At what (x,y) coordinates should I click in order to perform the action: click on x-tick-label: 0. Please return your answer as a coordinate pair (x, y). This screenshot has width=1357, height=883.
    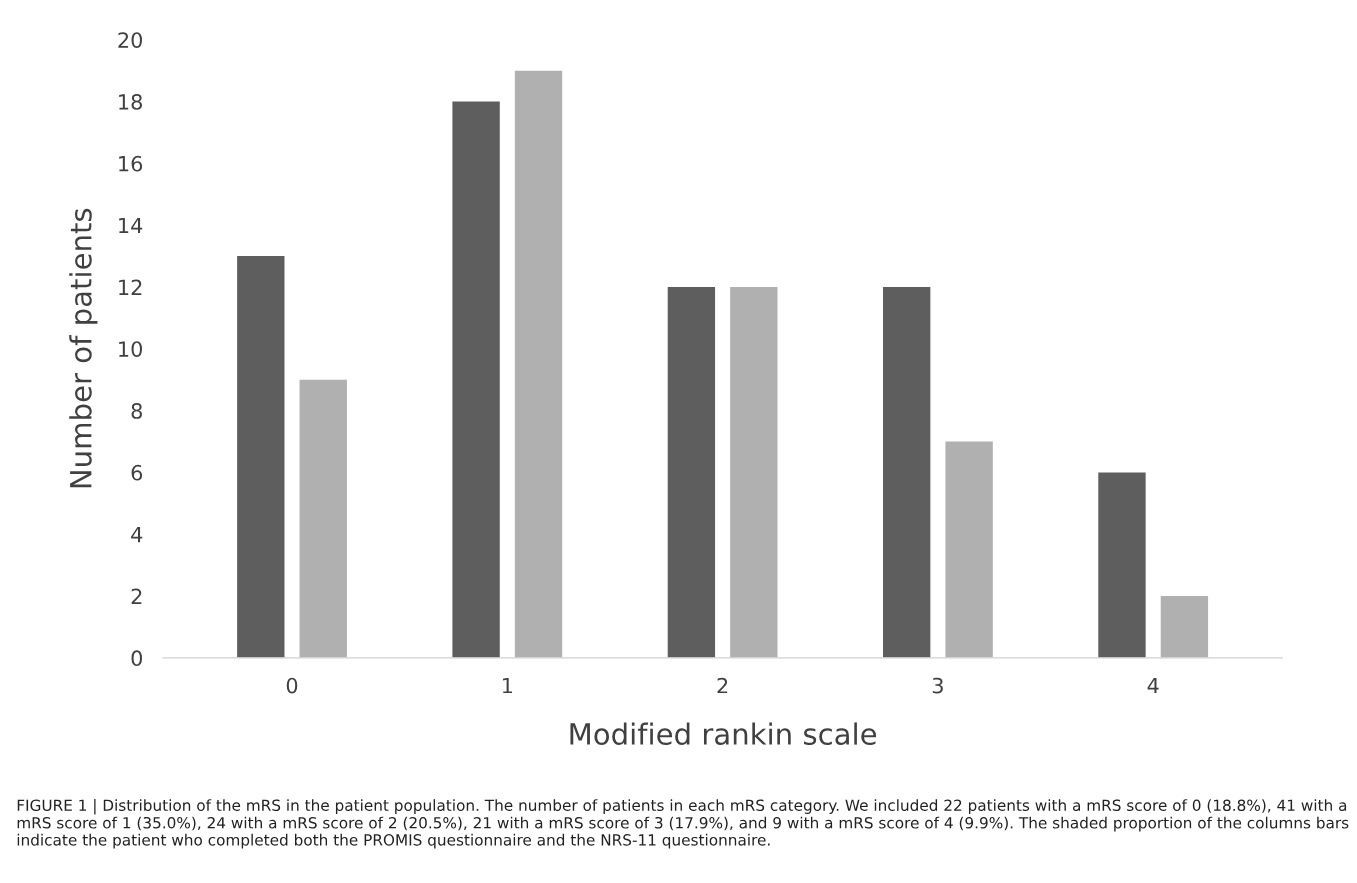
    Looking at the image, I should click on (292, 685).